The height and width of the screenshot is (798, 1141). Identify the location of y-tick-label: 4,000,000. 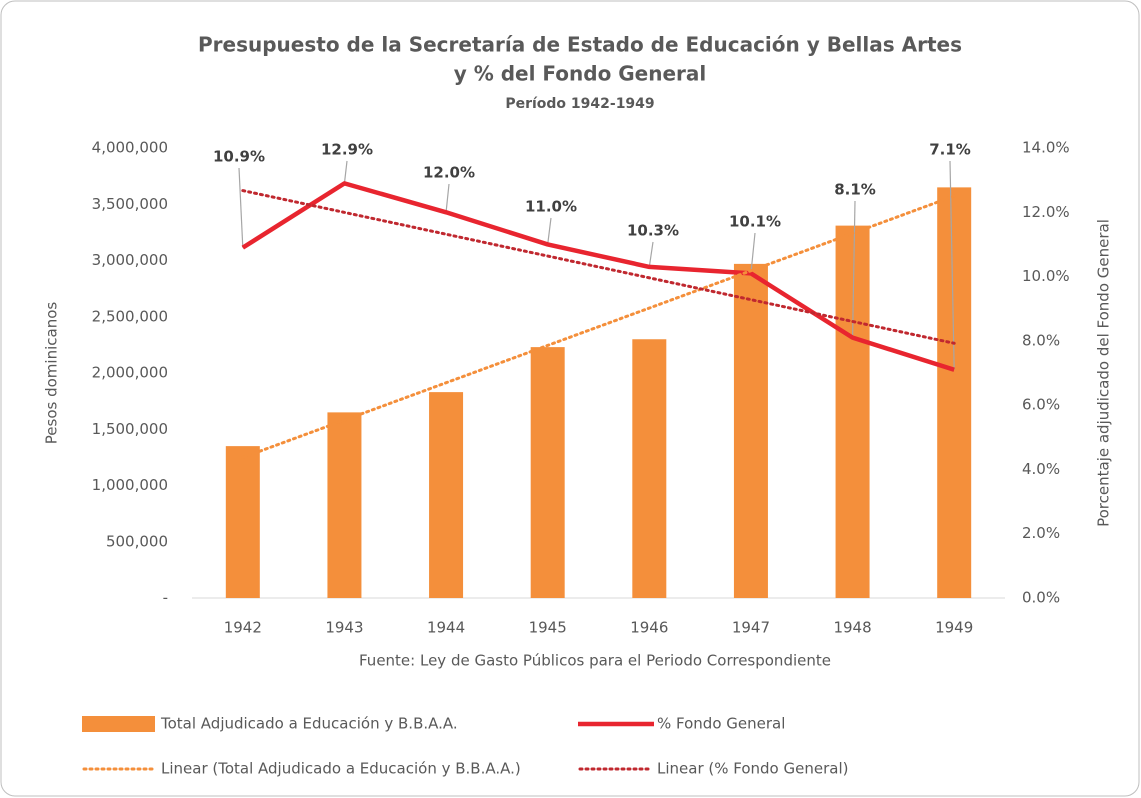
(130, 148).